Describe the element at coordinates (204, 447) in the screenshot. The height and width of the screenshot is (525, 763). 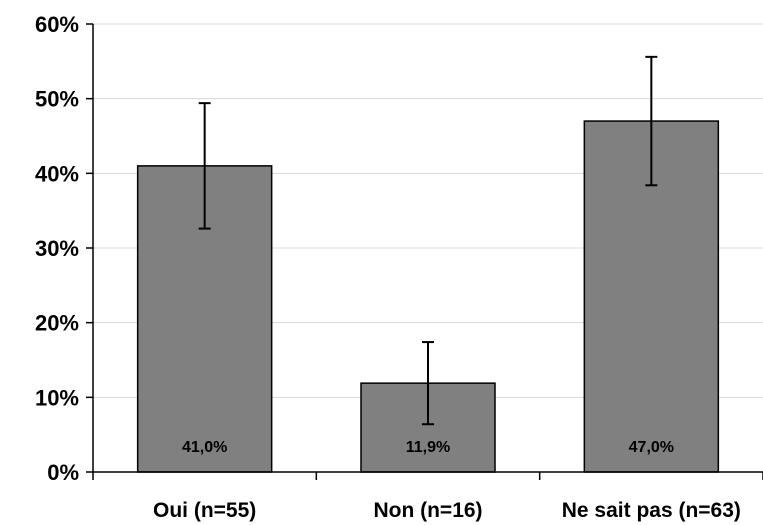
I see `data-label: 41,0%` at that location.